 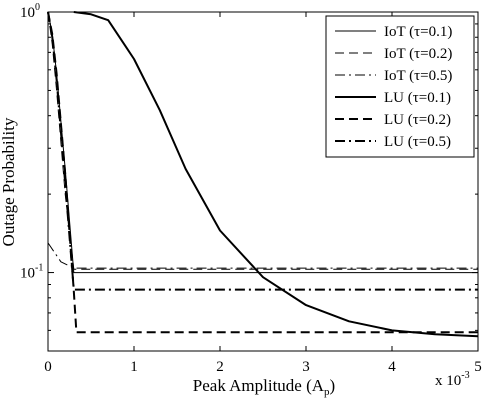 I want to click on x-tick-label: 2, so click(x=220, y=367).